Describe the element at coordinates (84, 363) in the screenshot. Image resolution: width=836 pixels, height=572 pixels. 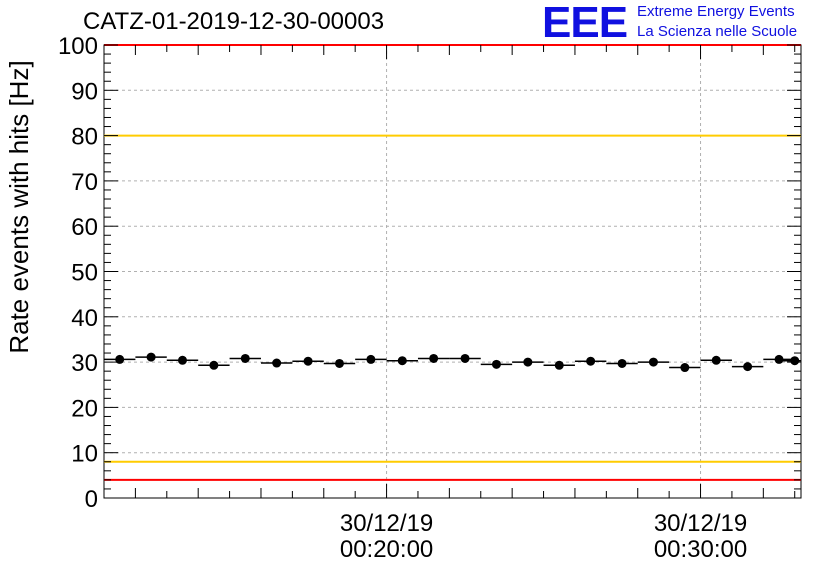
I see `y-tick-label: 30` at that location.